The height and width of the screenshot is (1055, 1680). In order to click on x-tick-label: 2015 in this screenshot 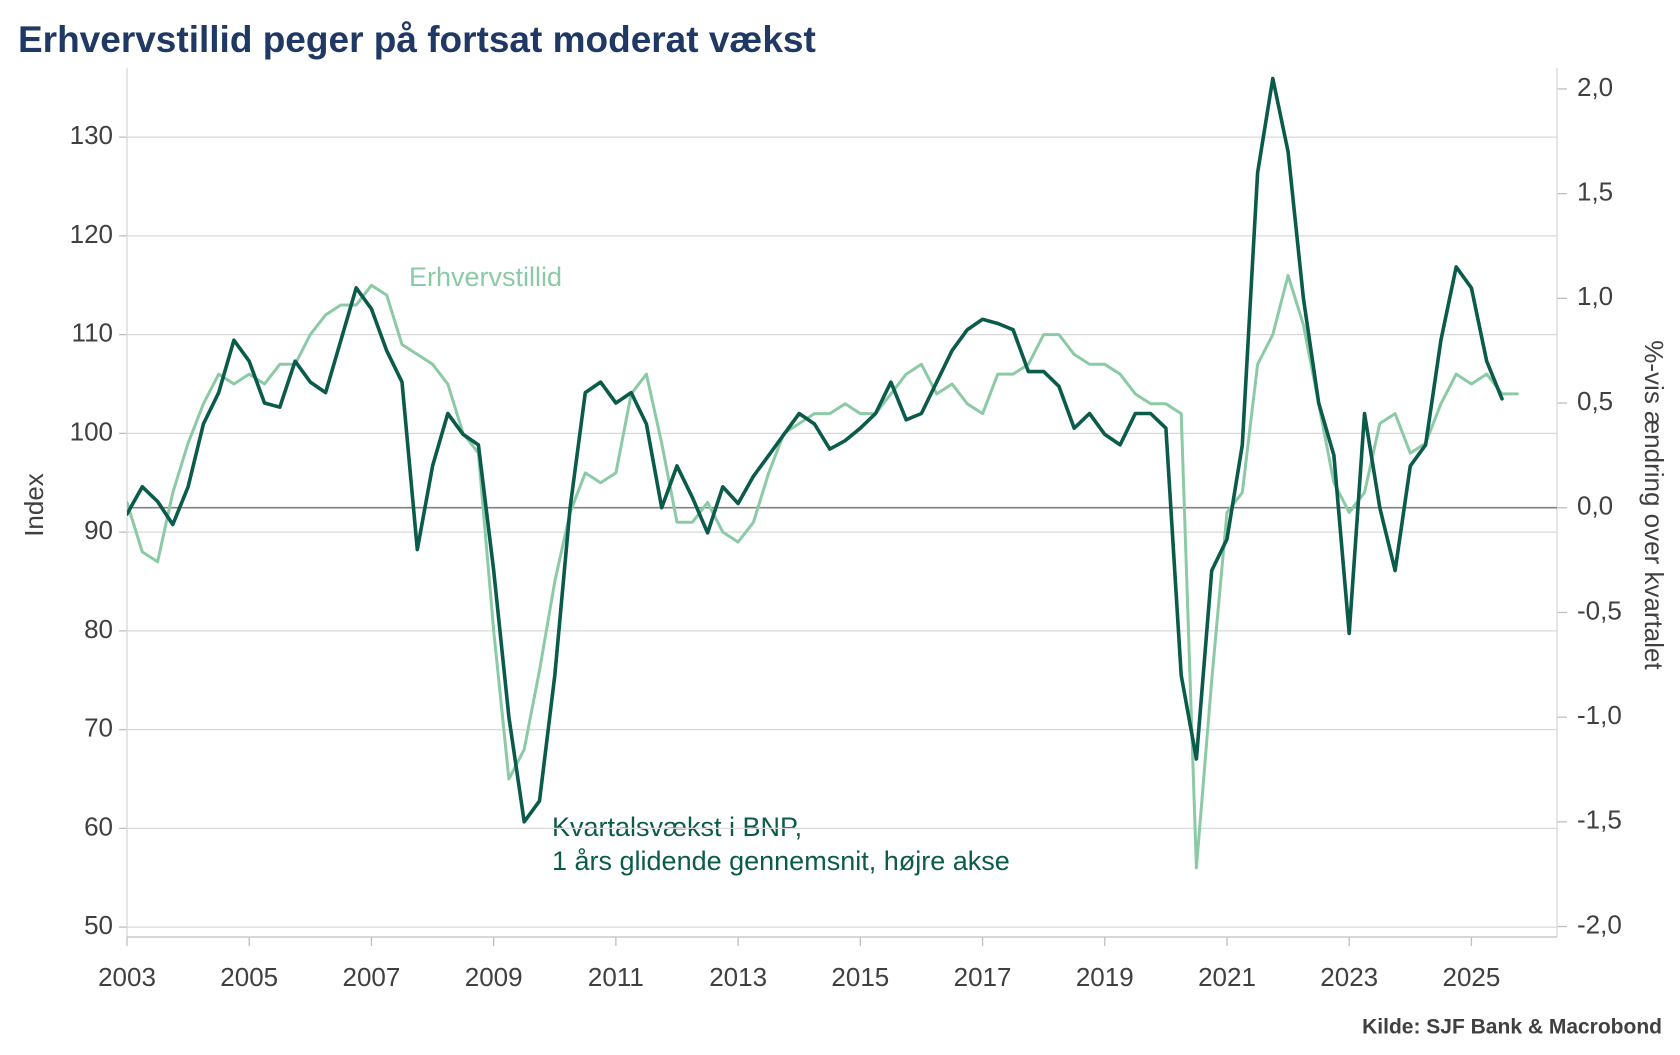, I will do `click(860, 977)`.